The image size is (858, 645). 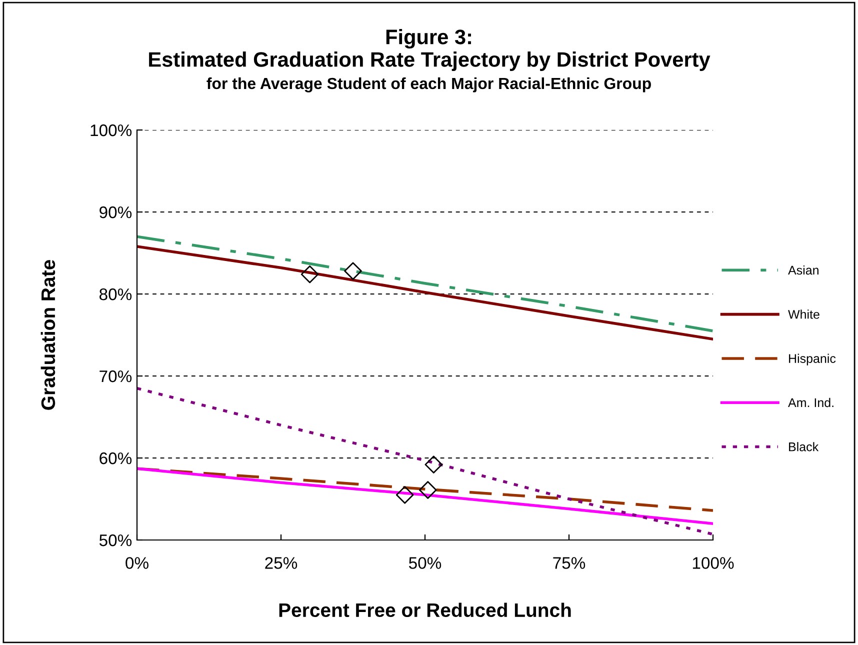 I want to click on x-tick-label: 100%, so click(x=713, y=563).